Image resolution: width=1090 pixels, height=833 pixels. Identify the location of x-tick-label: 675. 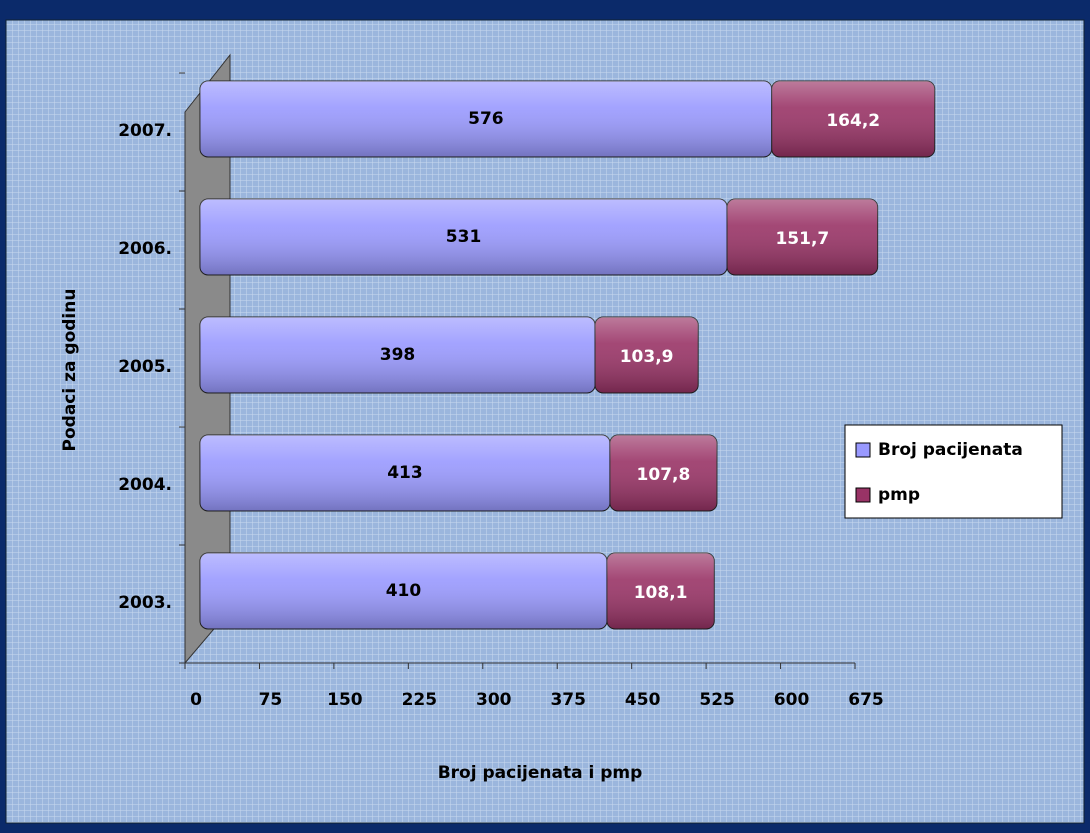
(866, 700).